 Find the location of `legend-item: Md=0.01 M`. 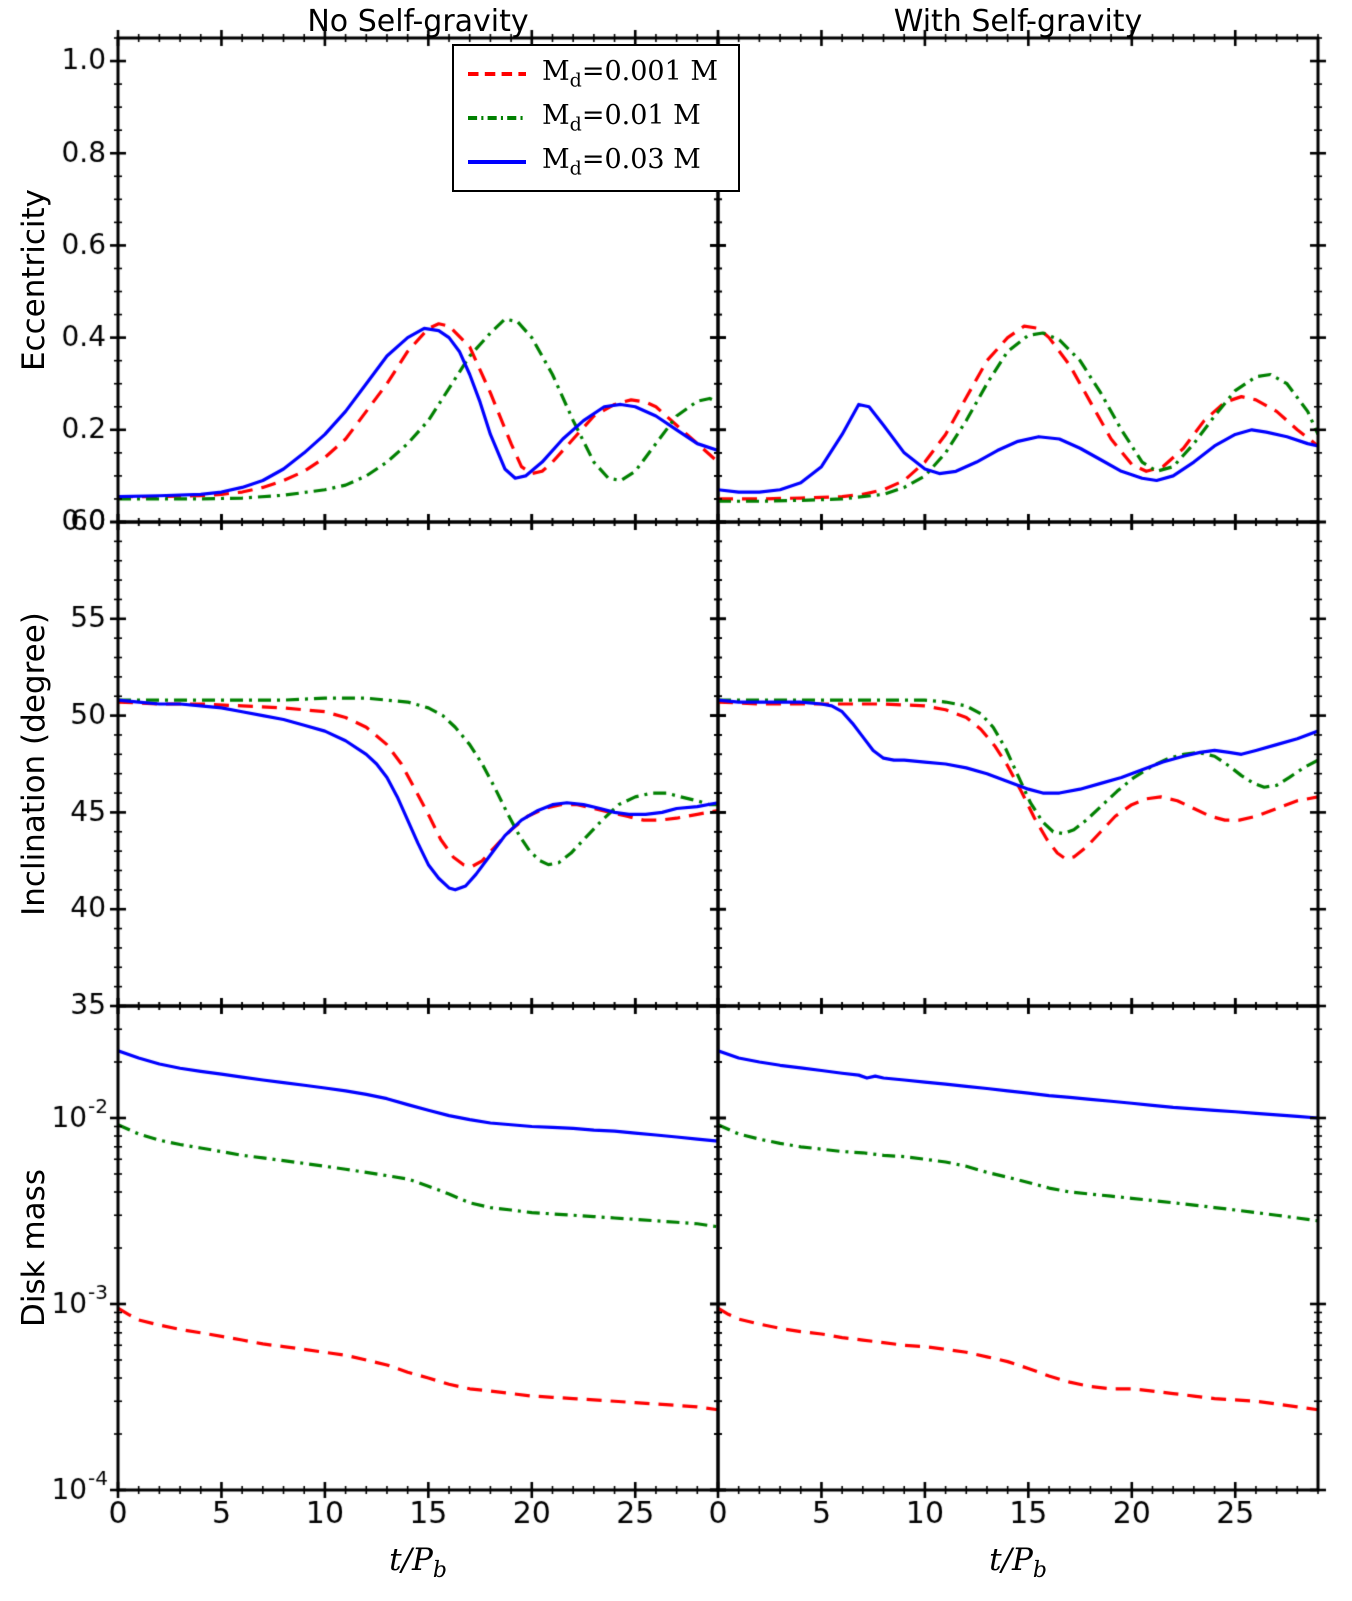

legend-item: Md=0.01 M is located at coordinates (593, 118).